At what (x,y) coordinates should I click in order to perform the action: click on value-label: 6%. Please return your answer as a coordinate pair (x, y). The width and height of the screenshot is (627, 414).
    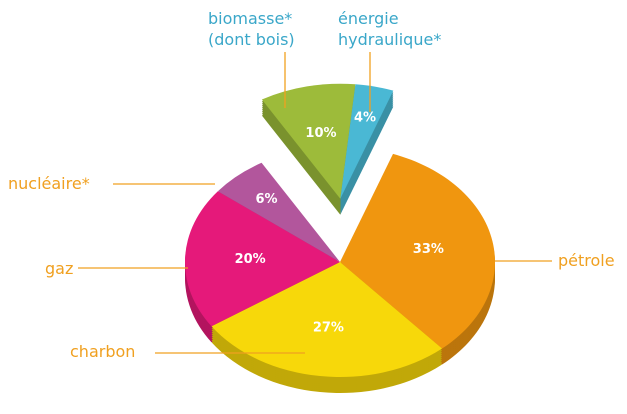
    Looking at the image, I should click on (266, 199).